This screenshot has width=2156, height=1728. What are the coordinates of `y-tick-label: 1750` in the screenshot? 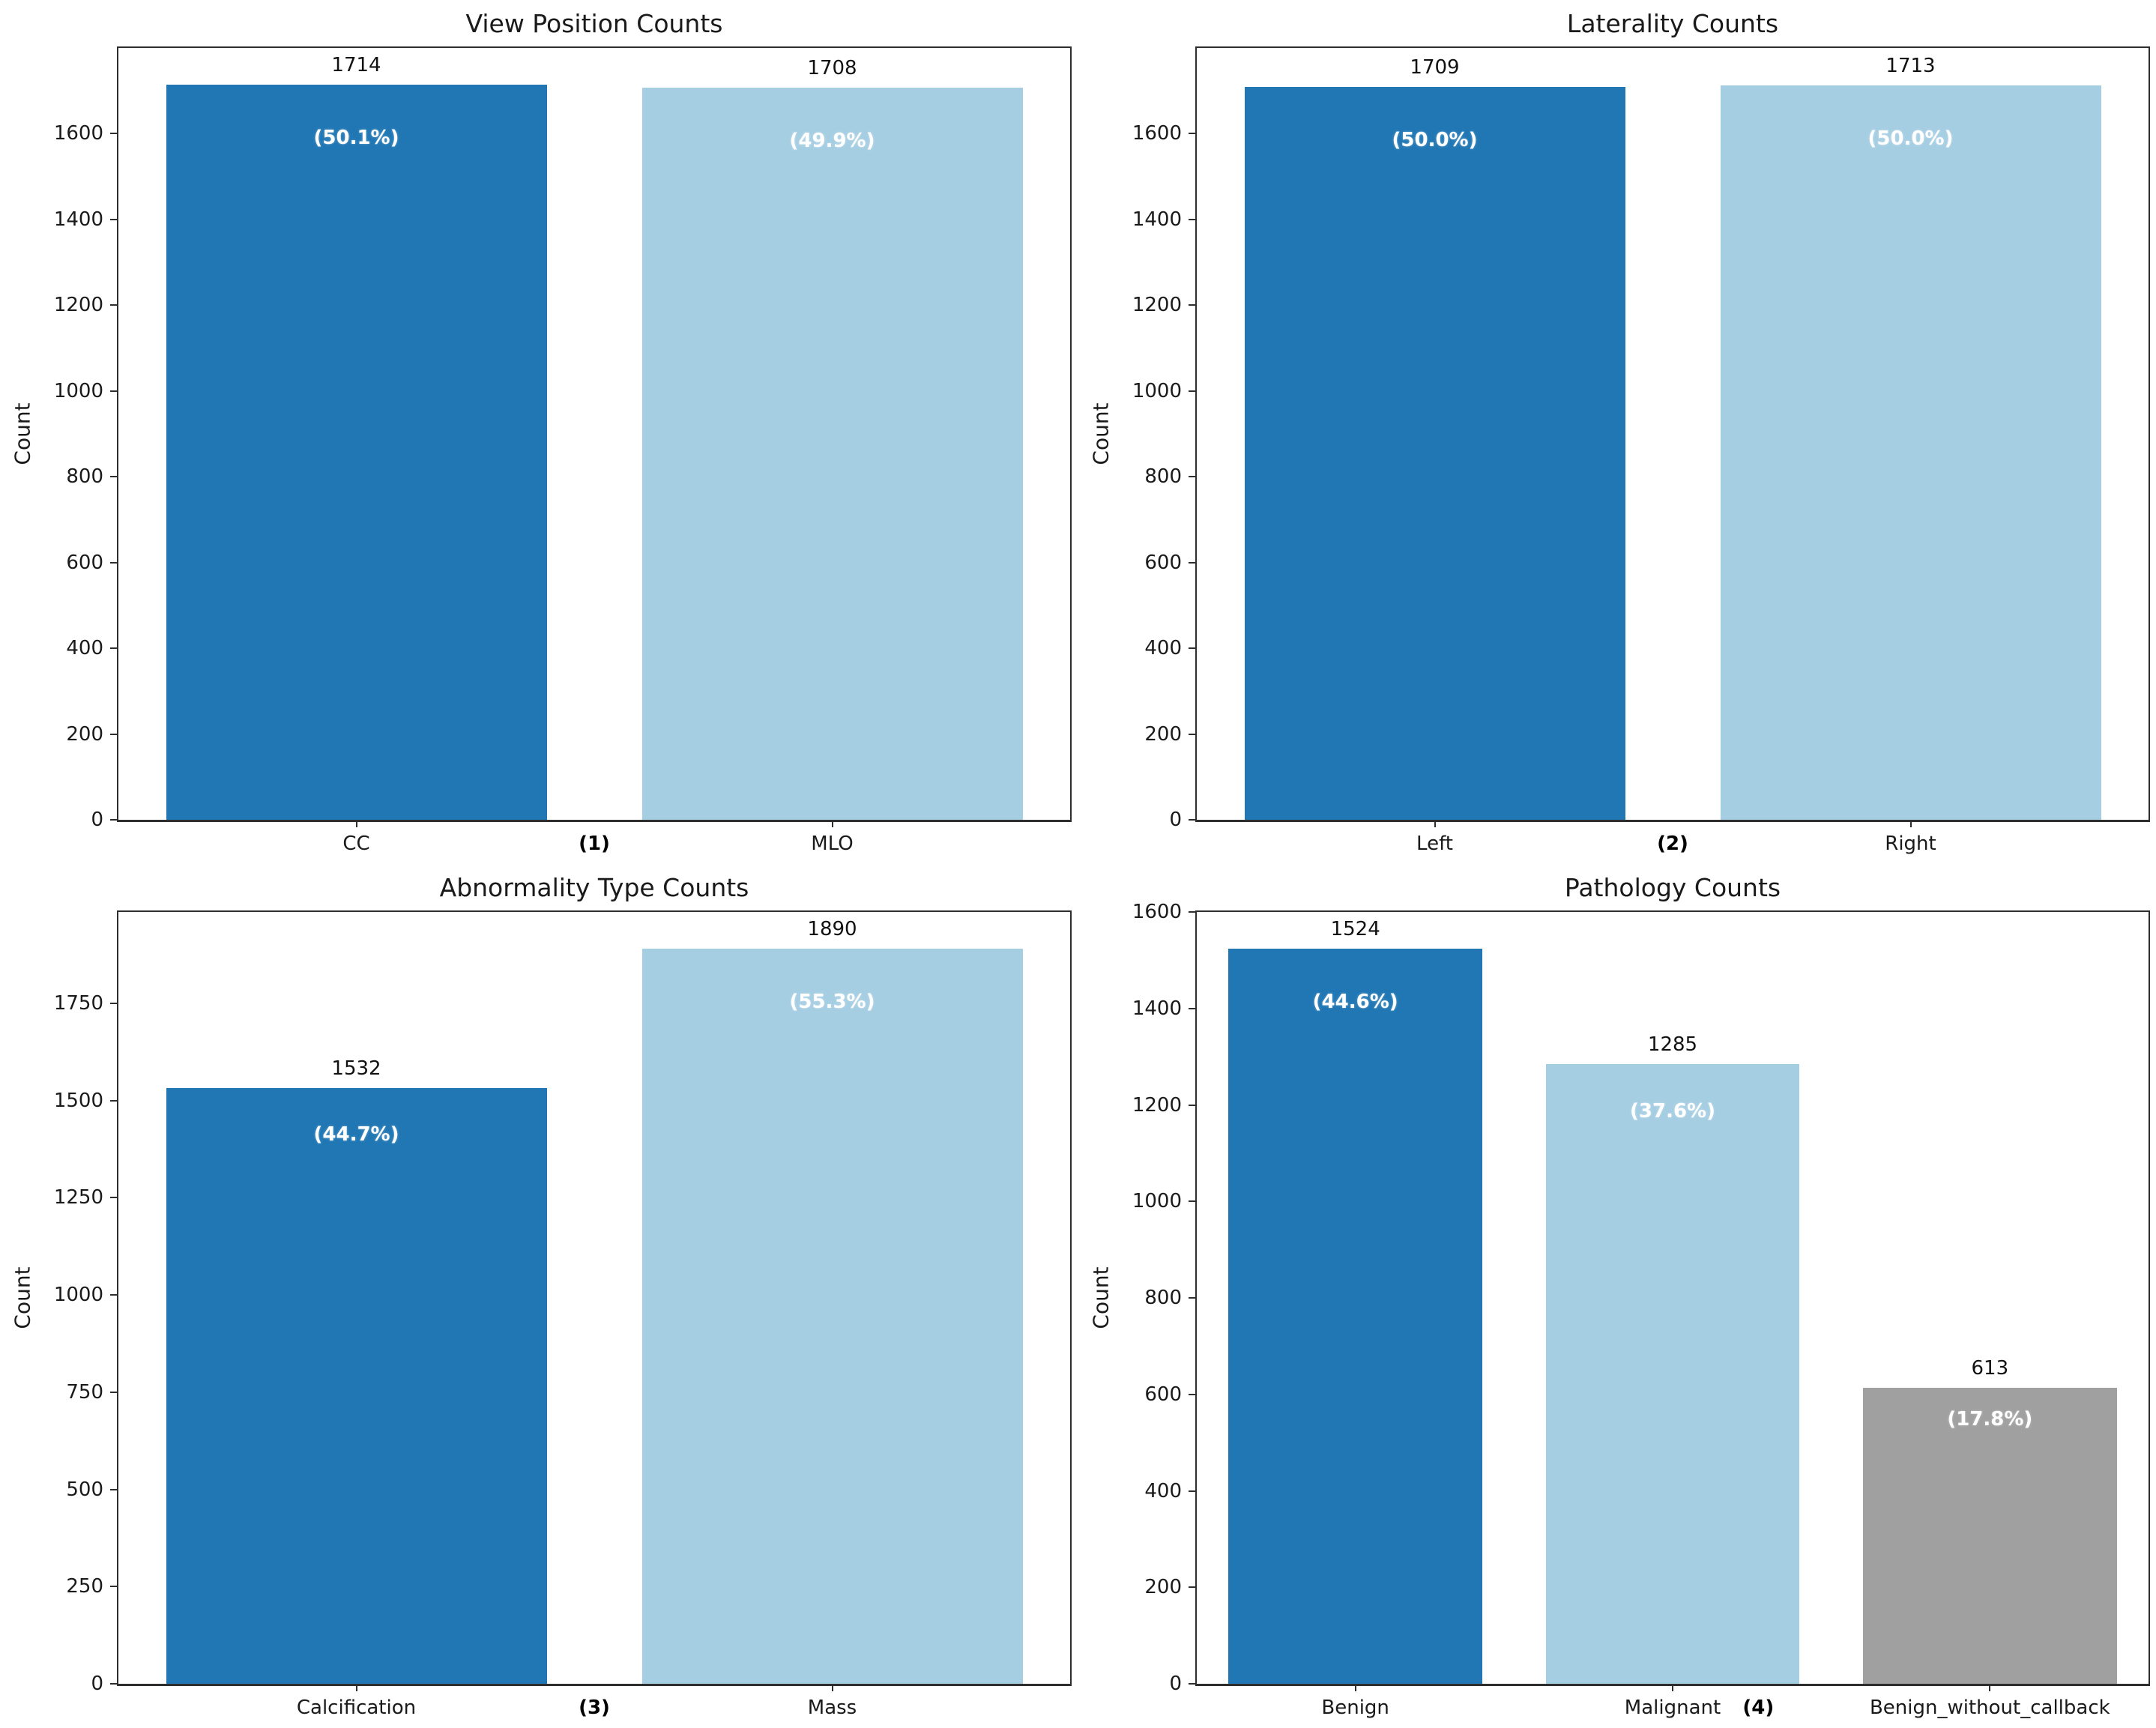 It's located at (78, 1003).